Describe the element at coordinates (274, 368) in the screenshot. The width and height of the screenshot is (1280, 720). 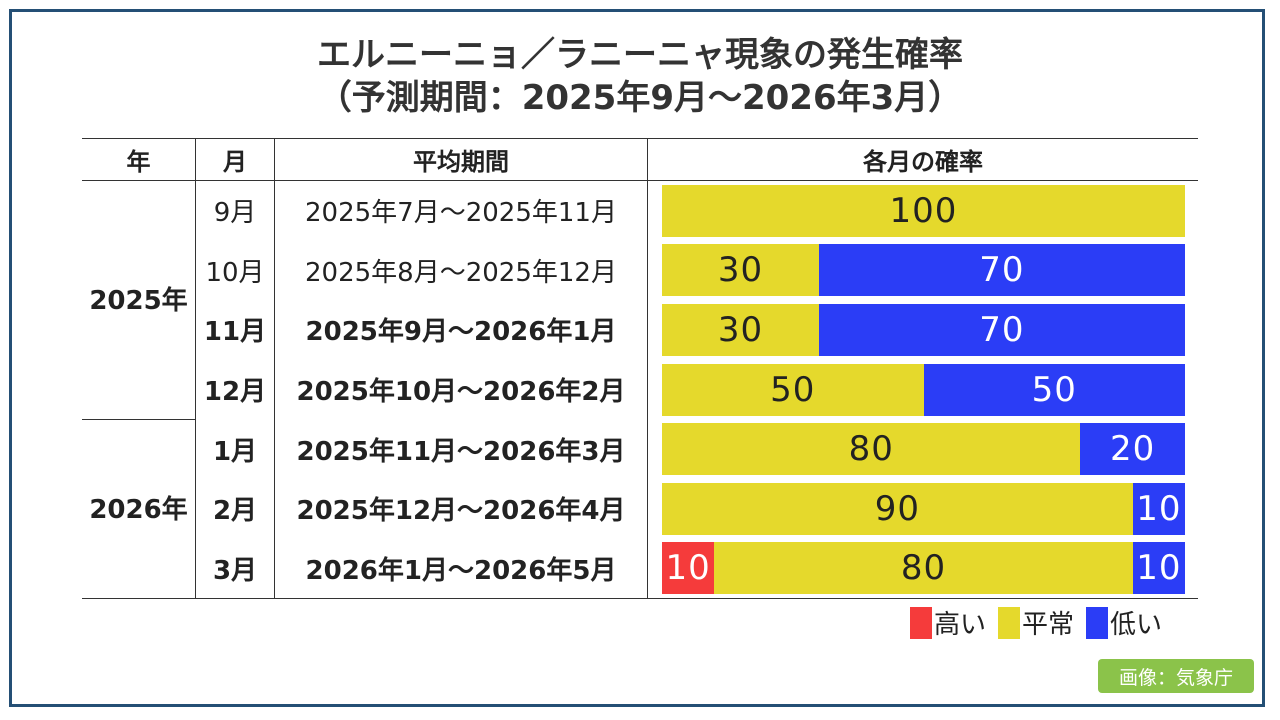
I see `col-divider-month` at that location.